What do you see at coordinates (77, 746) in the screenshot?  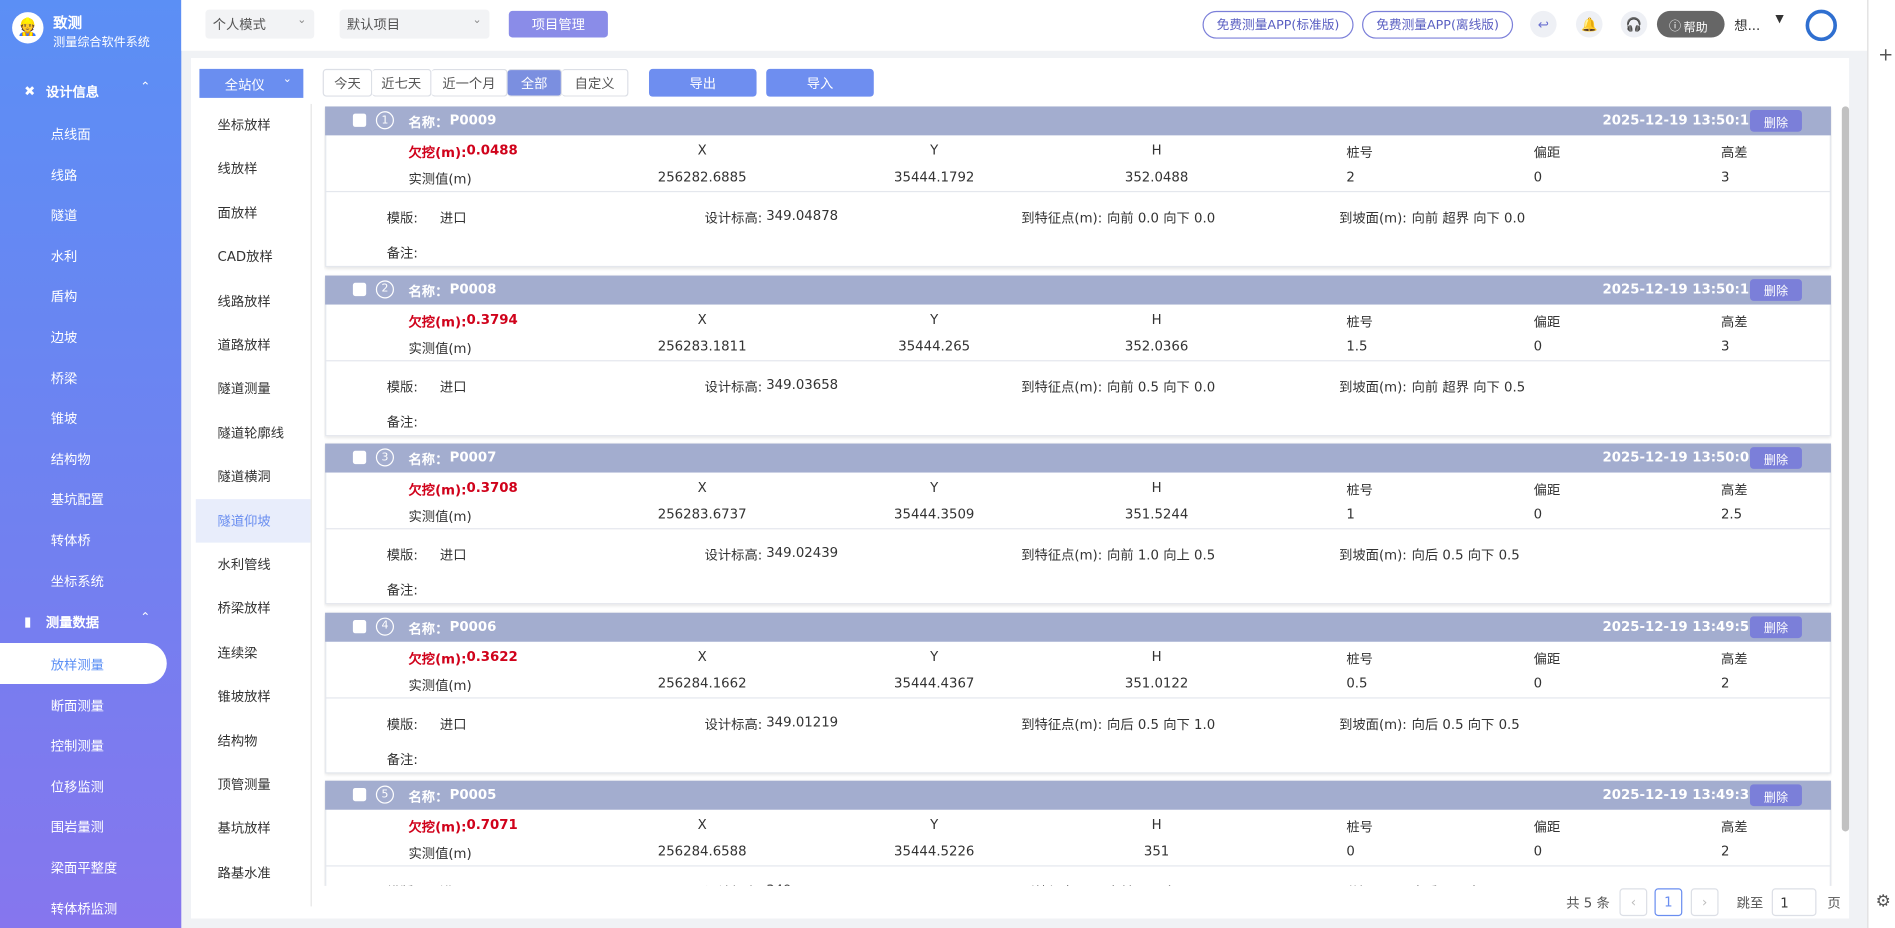 I see `menu-item: 控制测量` at bounding box center [77, 746].